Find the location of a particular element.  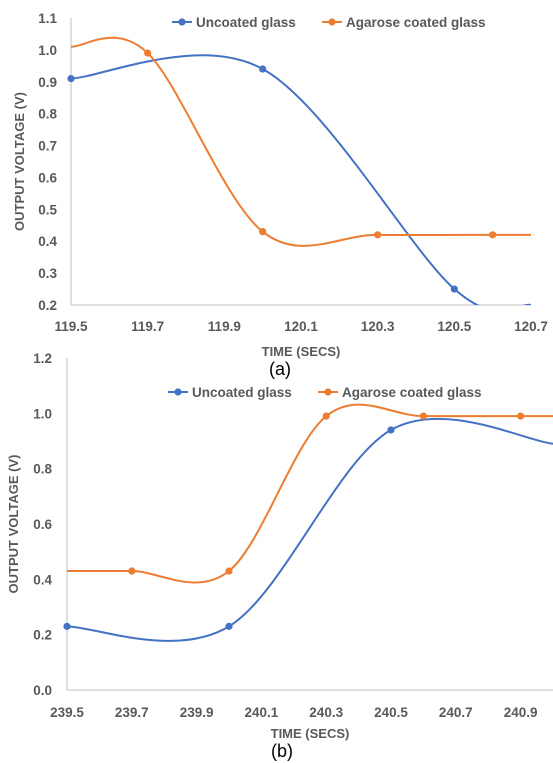

x-tick-label: 120.5 is located at coordinates (454, 326).